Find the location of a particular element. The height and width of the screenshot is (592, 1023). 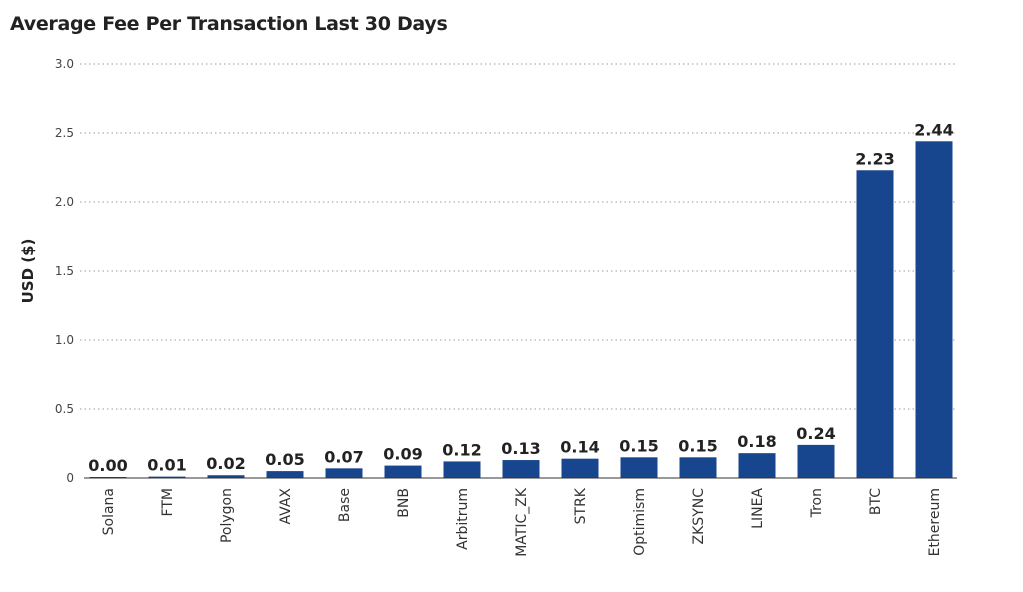

data-label: 0.24 is located at coordinates (815, 433).